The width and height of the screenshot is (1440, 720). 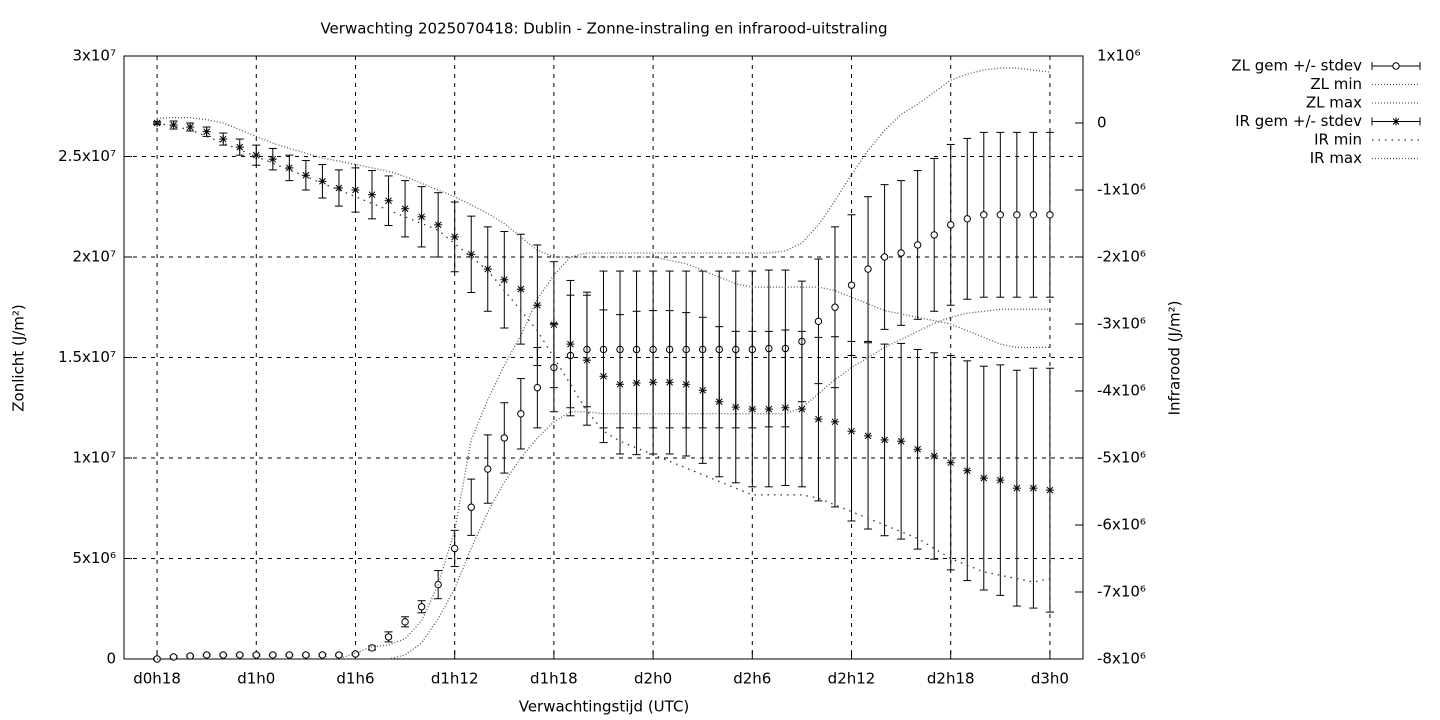 I want to click on y-tick-label: 1x10⁷, so click(x=94, y=458).